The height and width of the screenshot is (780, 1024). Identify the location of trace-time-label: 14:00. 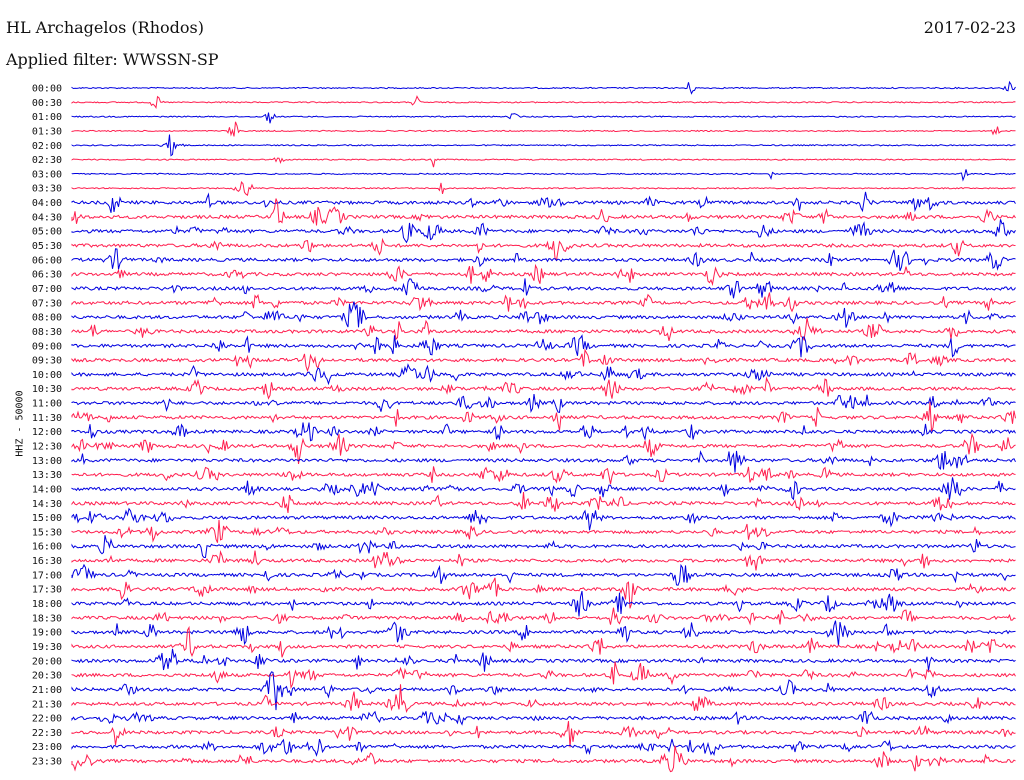
(47, 489).